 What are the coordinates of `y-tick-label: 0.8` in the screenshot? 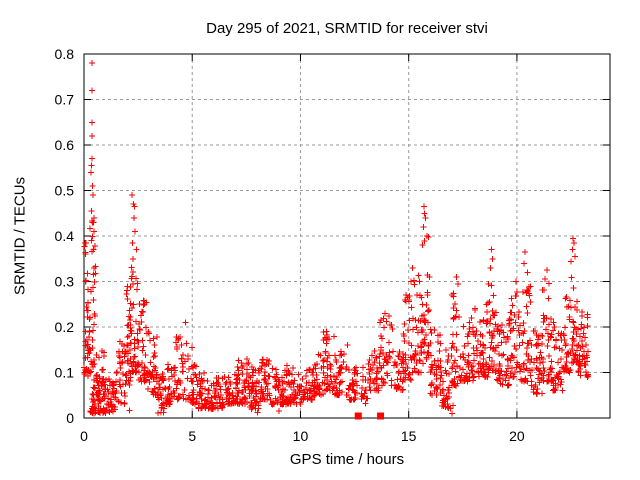 It's located at (65, 54).